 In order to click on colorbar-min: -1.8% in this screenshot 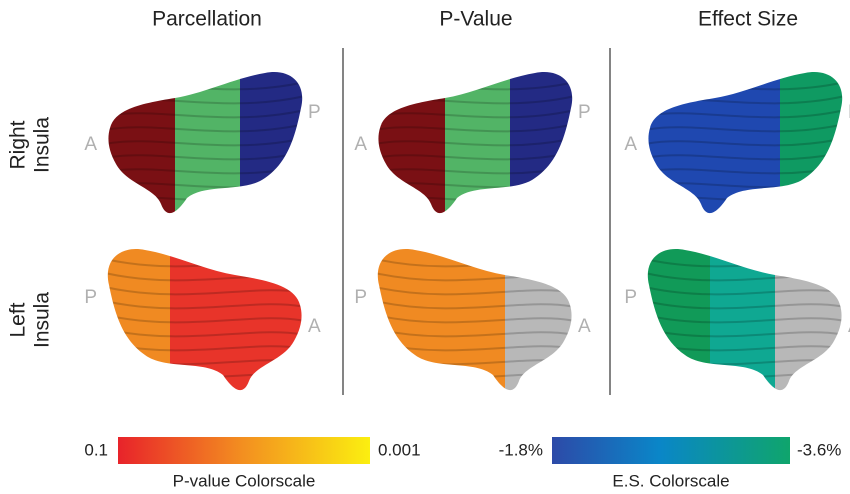, I will do `click(521, 449)`.